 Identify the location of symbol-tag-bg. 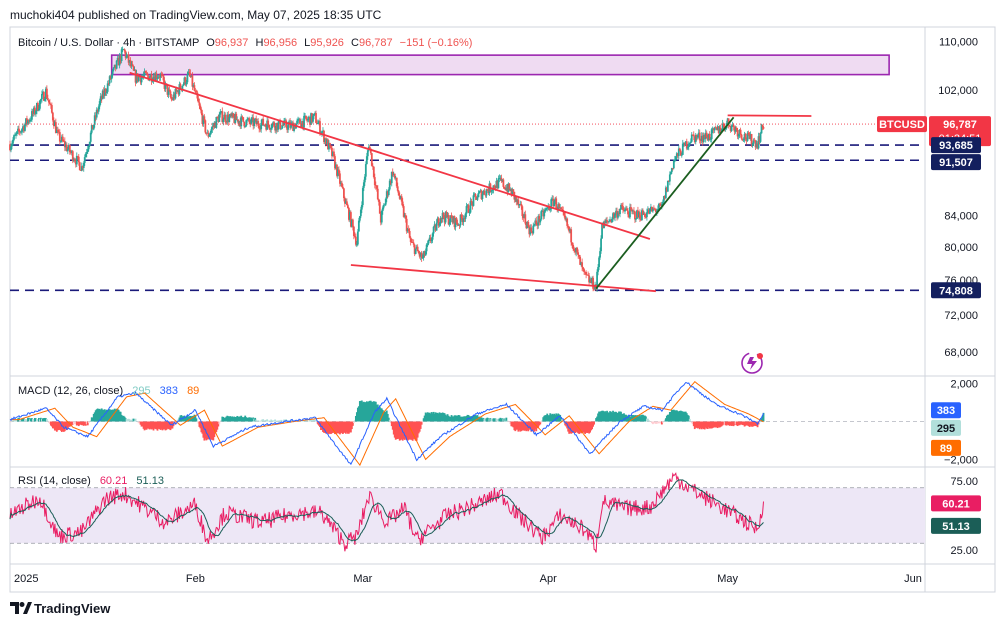
(902, 124).